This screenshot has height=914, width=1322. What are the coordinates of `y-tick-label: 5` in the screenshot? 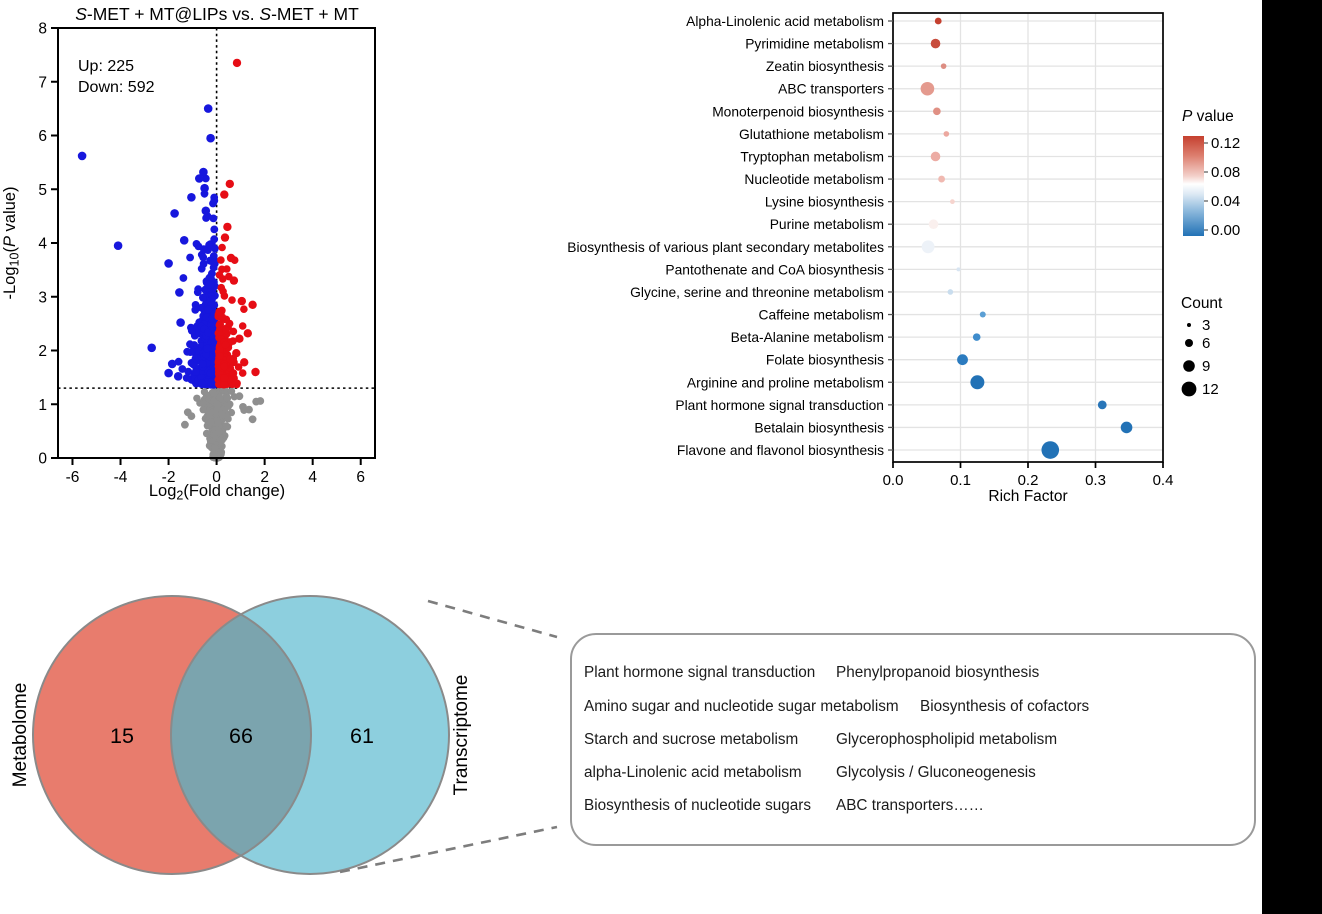 It's located at (42, 190).